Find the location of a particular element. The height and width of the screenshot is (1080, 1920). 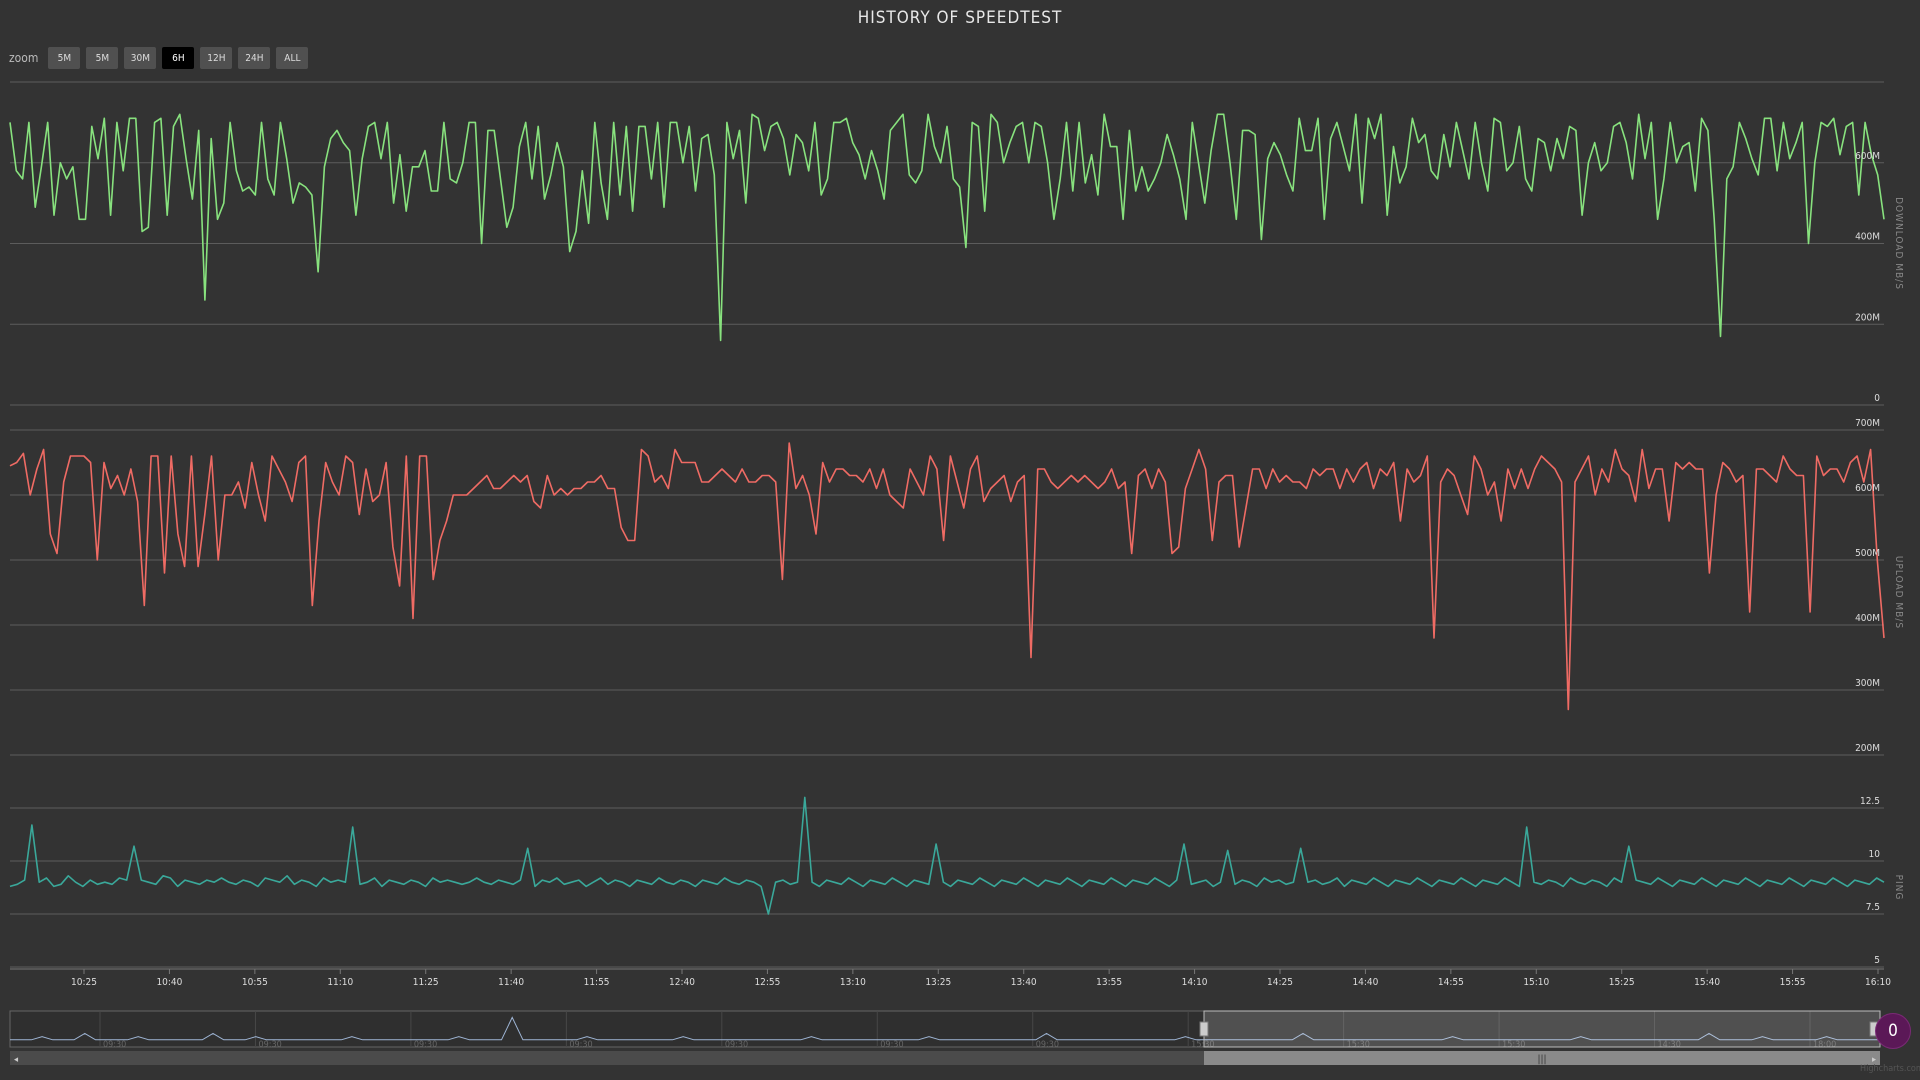

x-tick-label: 14:55 is located at coordinates (1451, 982).